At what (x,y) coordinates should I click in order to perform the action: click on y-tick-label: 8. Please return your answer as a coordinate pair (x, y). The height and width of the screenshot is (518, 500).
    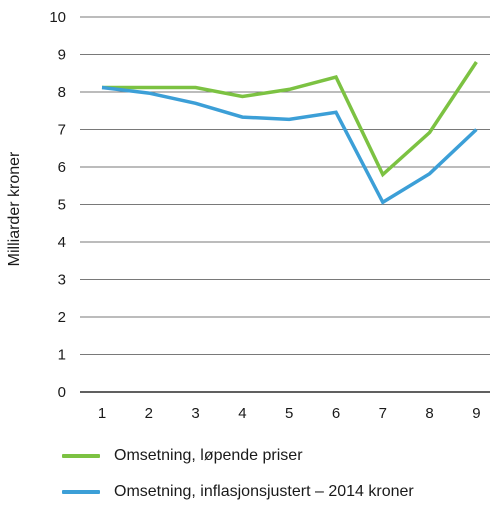
    Looking at the image, I should click on (62, 92).